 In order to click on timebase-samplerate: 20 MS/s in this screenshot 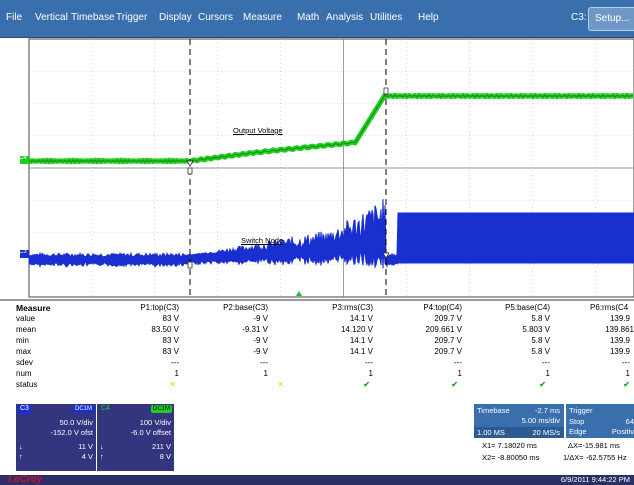, I will do `click(546, 432)`.